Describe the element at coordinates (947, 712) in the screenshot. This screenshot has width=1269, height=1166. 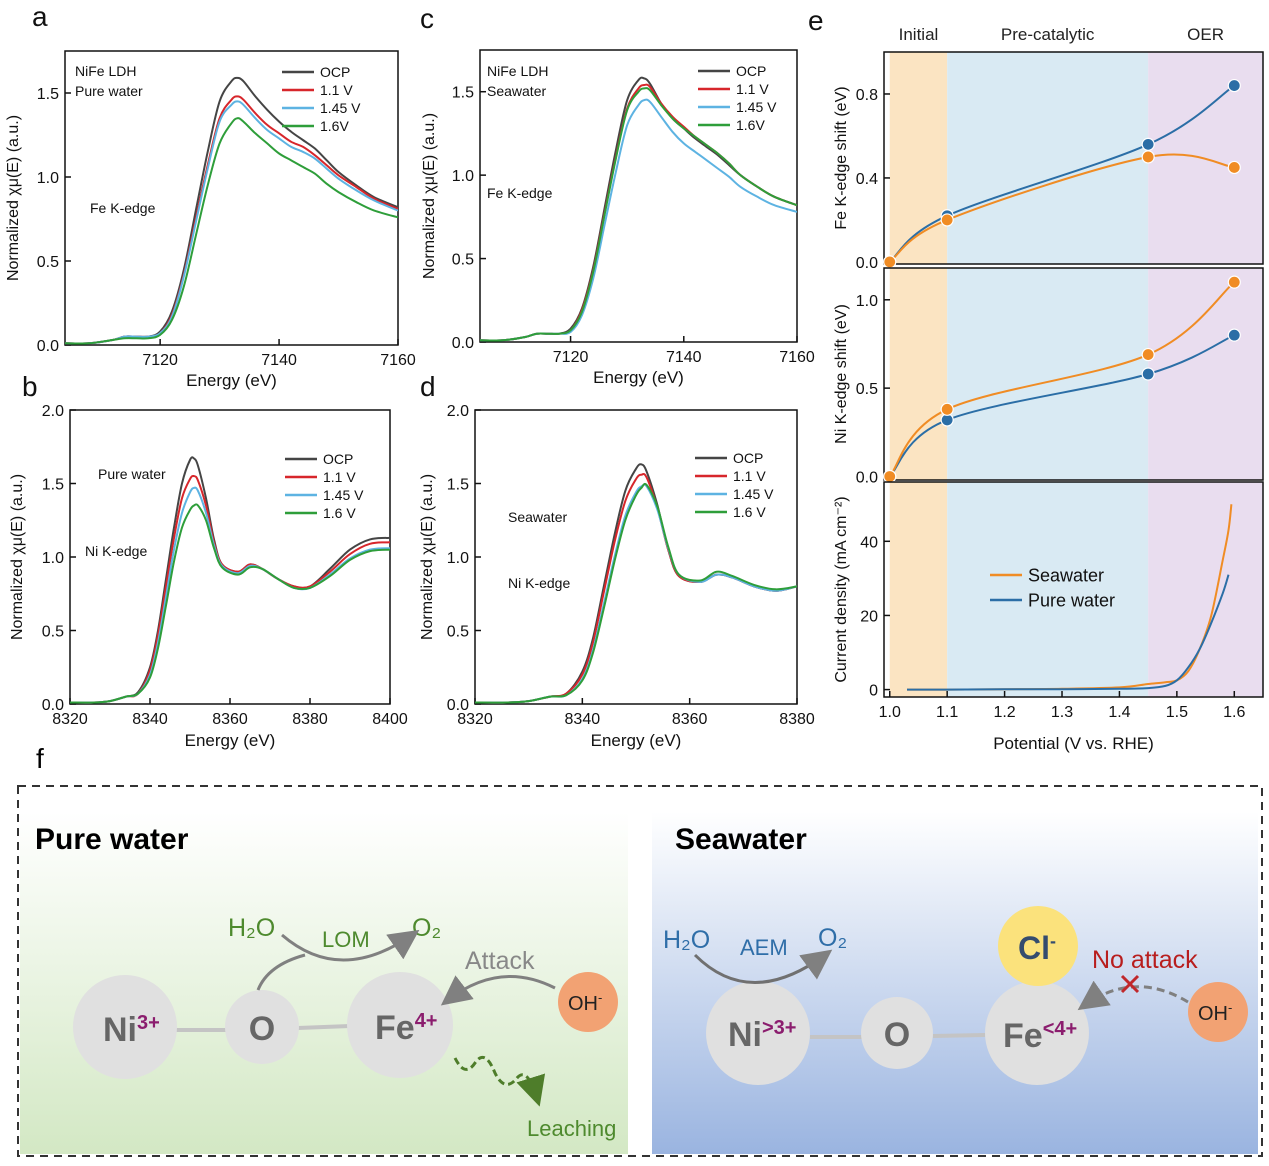
I see `x-tick-label: 1.1` at that location.